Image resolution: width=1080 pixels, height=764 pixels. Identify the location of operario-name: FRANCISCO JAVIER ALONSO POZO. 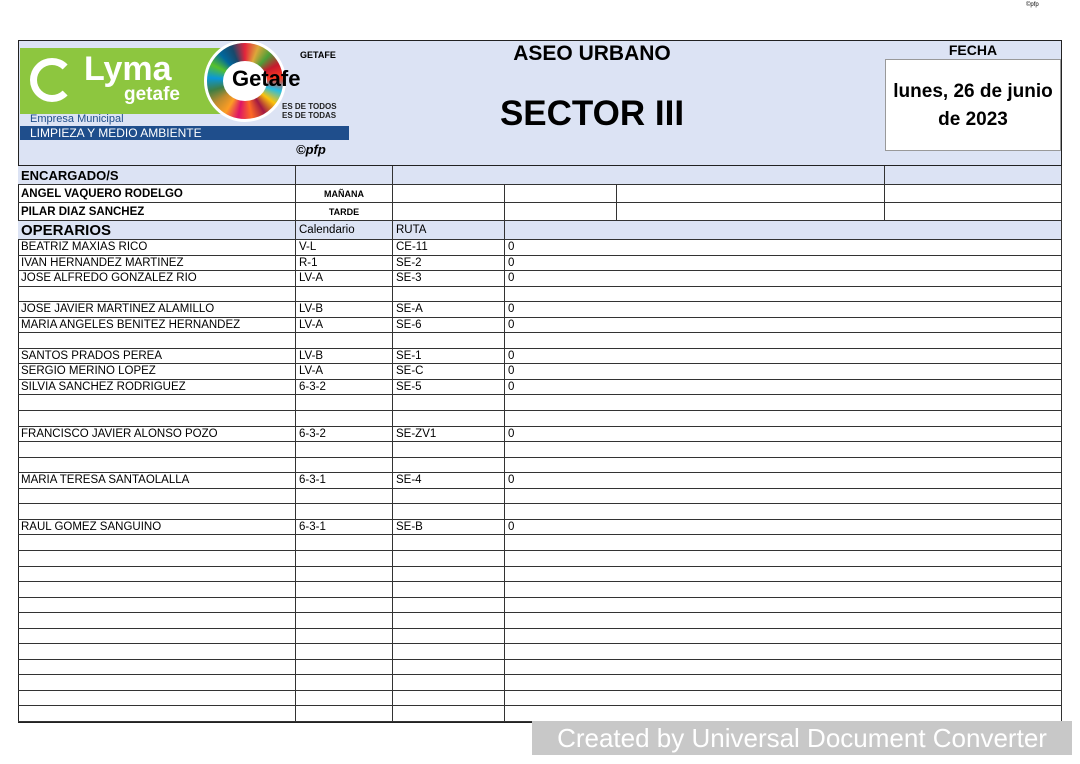
(157, 434).